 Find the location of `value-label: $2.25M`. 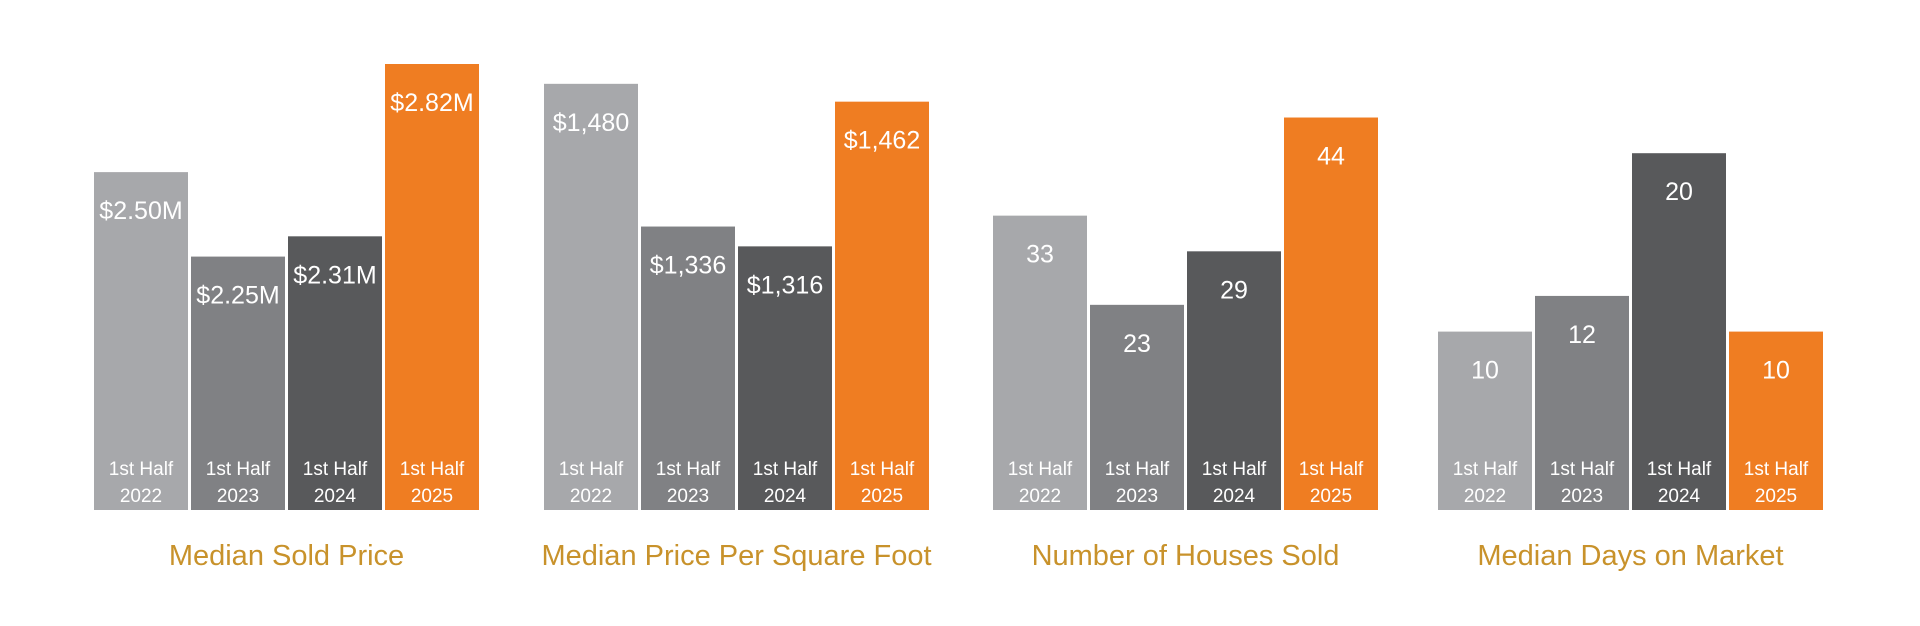

value-label: $2.25M is located at coordinates (237, 296).